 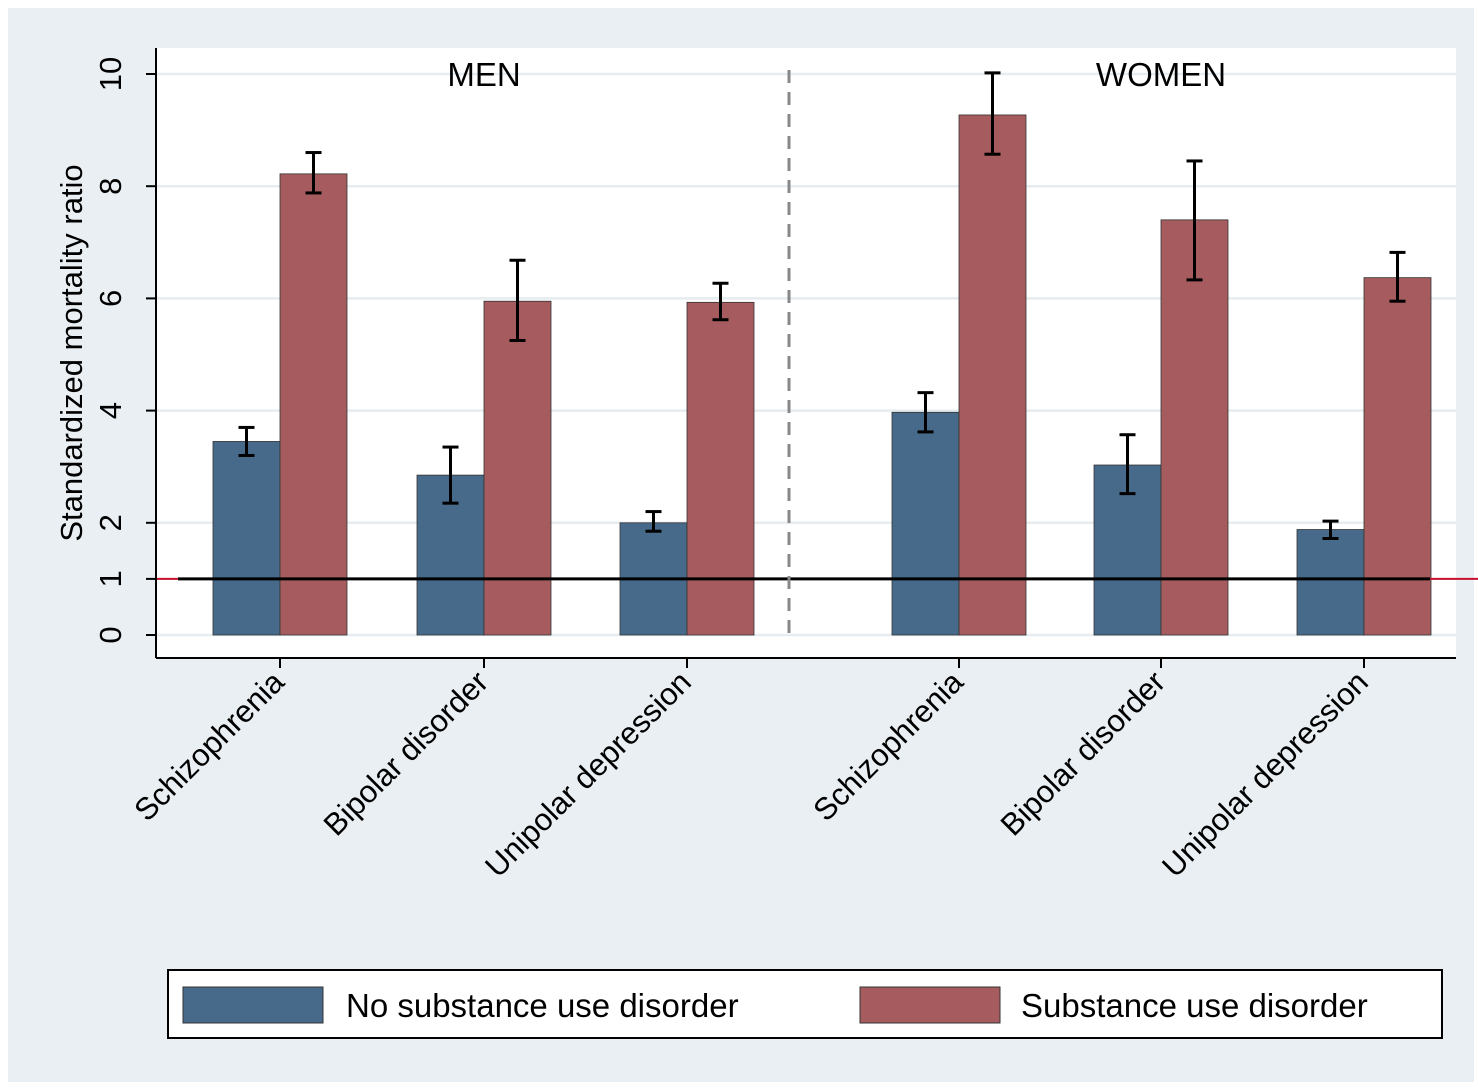 What do you see at coordinates (110, 634) in the screenshot?
I see `y-tick-label: 0` at bounding box center [110, 634].